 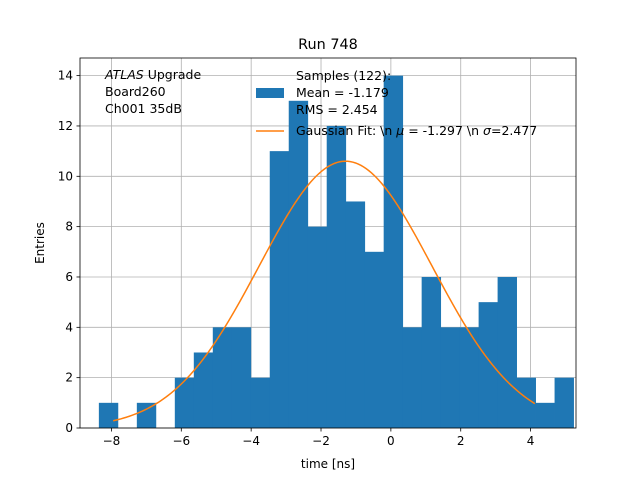 I want to click on chart-title: Run 748, so click(x=328, y=45).